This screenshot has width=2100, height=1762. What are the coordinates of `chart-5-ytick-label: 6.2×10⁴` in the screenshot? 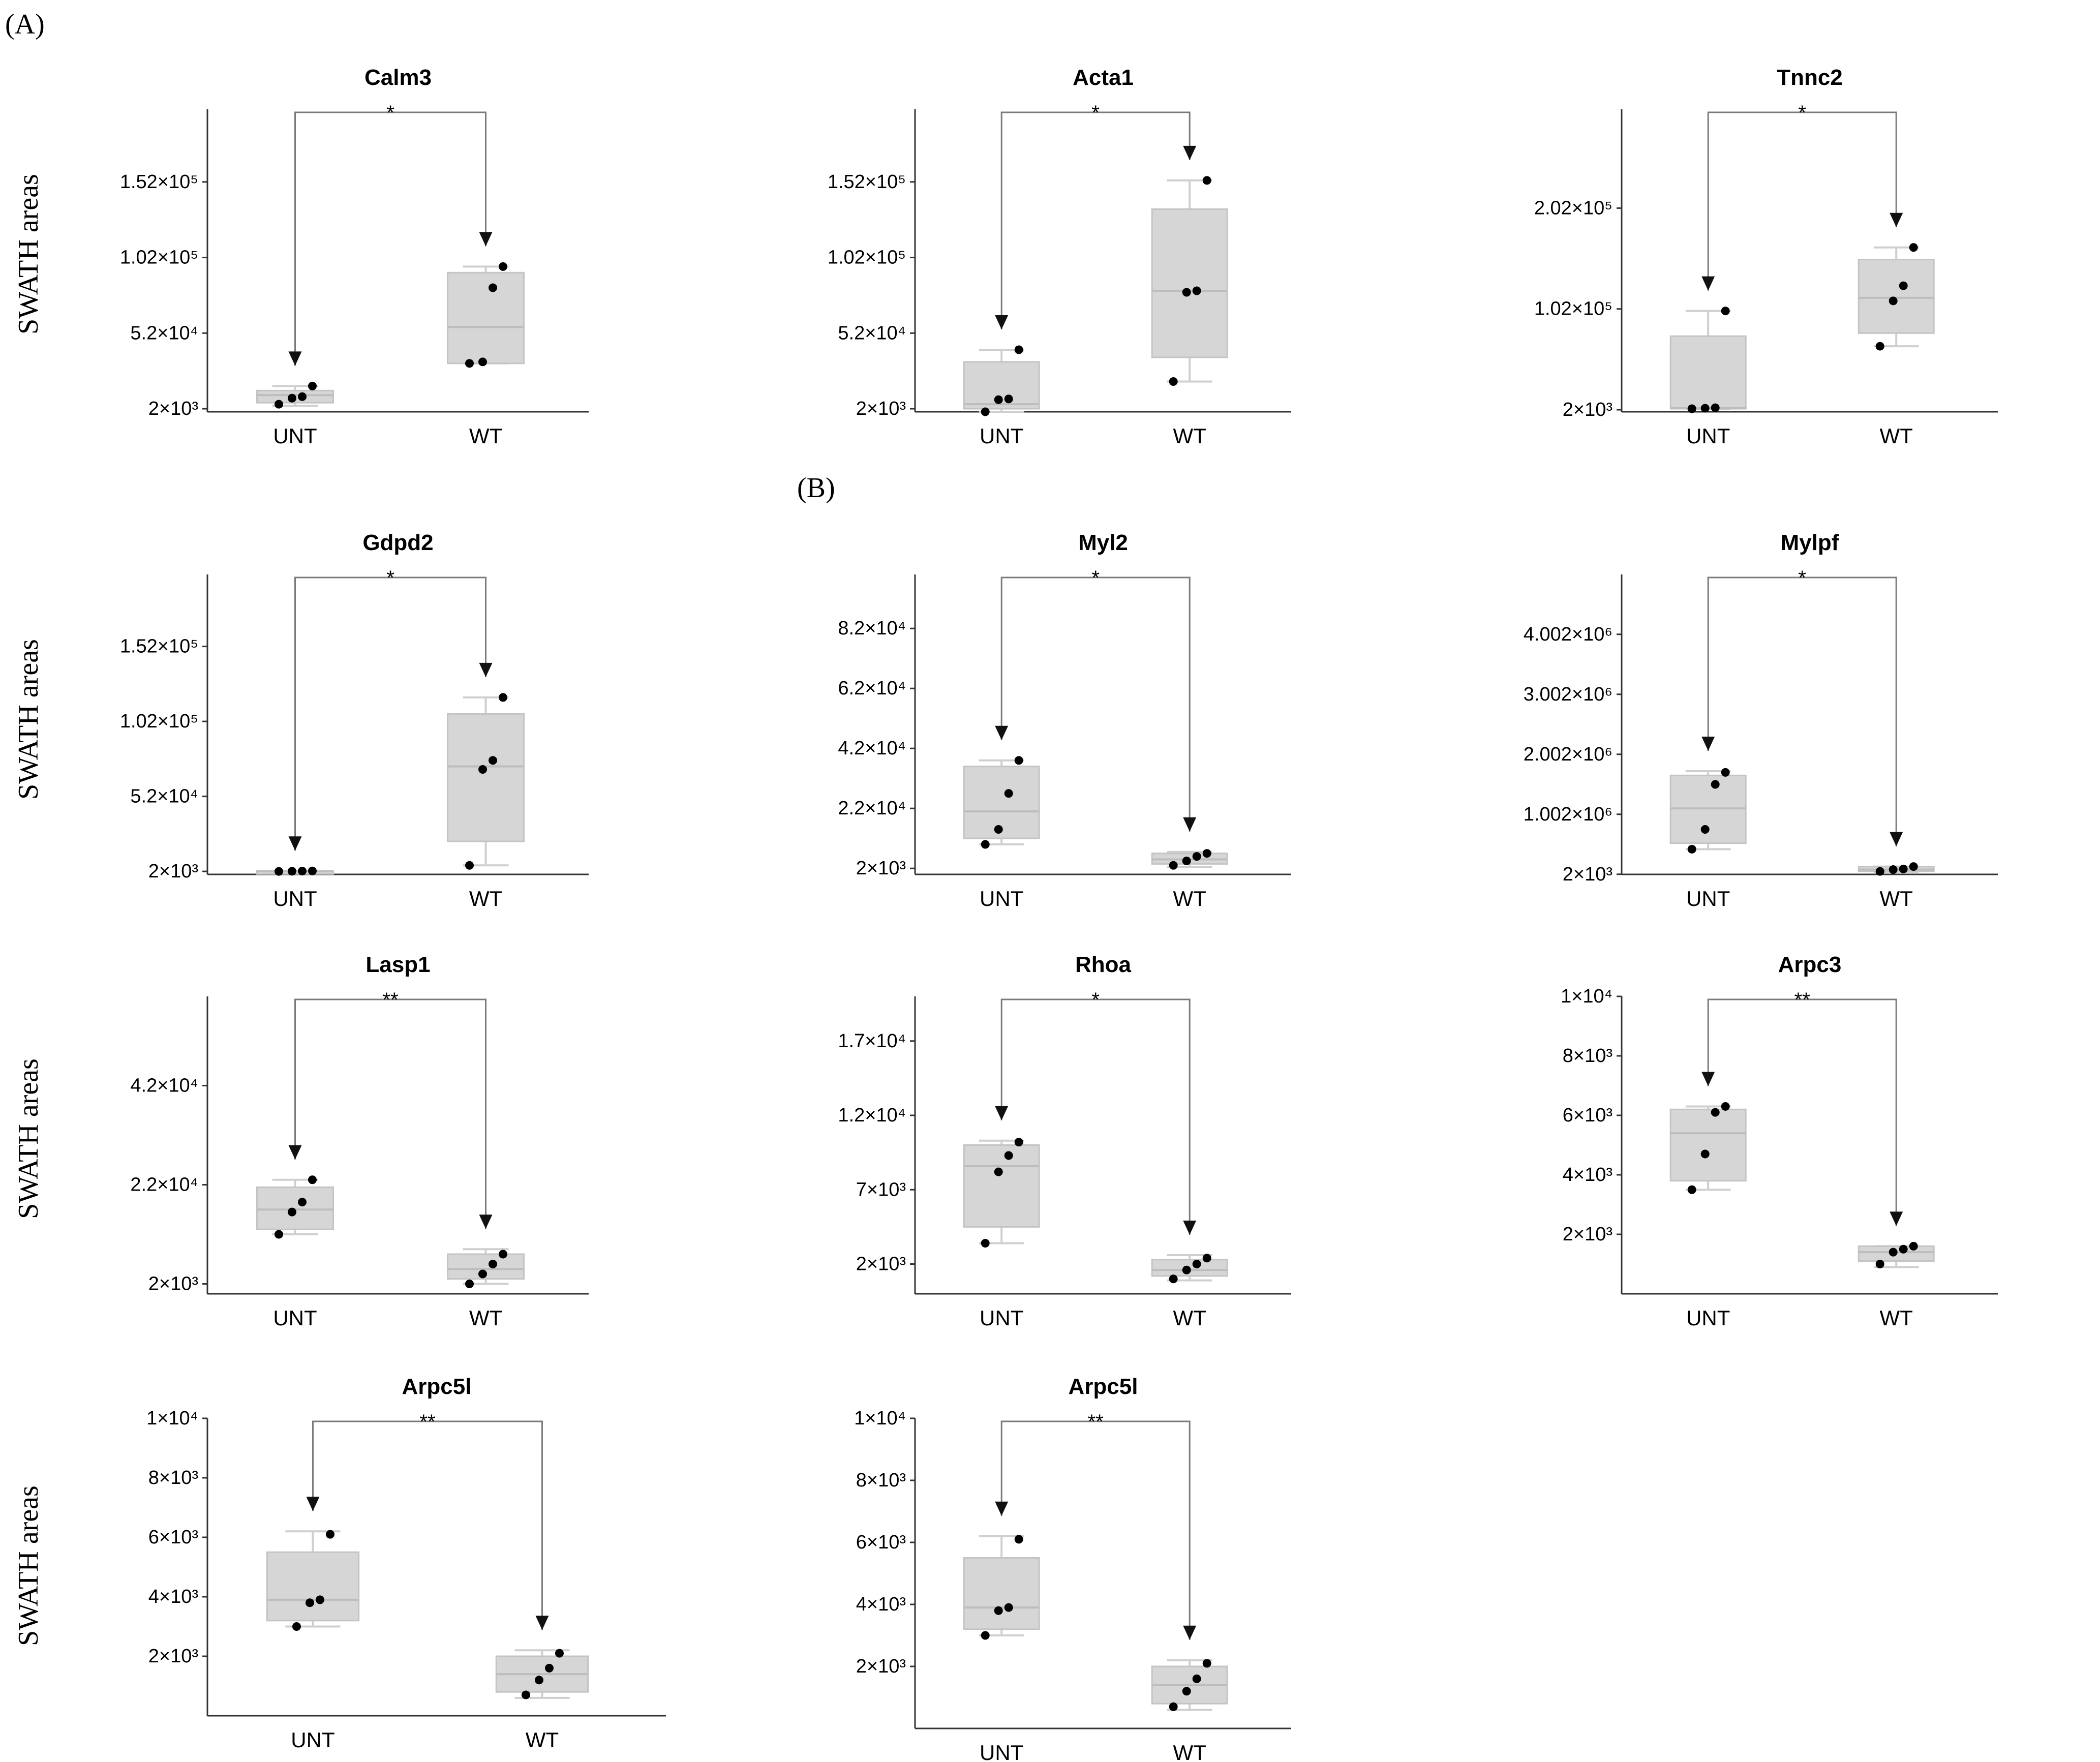 It's located at (872, 688).